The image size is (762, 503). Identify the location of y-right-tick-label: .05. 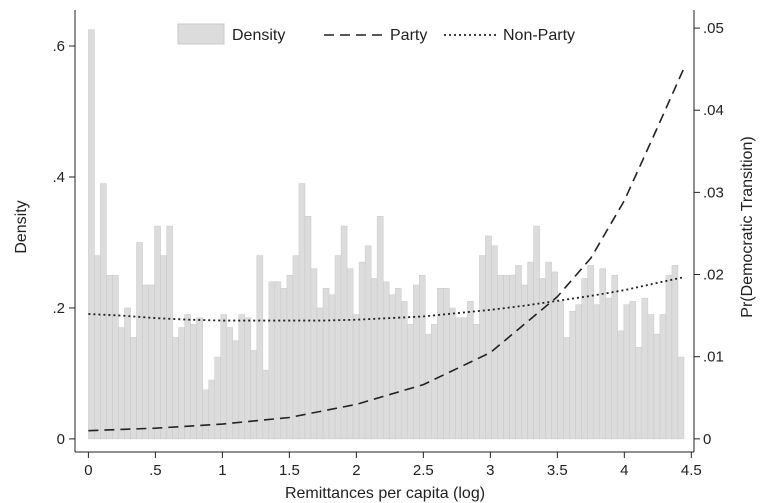
(713, 28).